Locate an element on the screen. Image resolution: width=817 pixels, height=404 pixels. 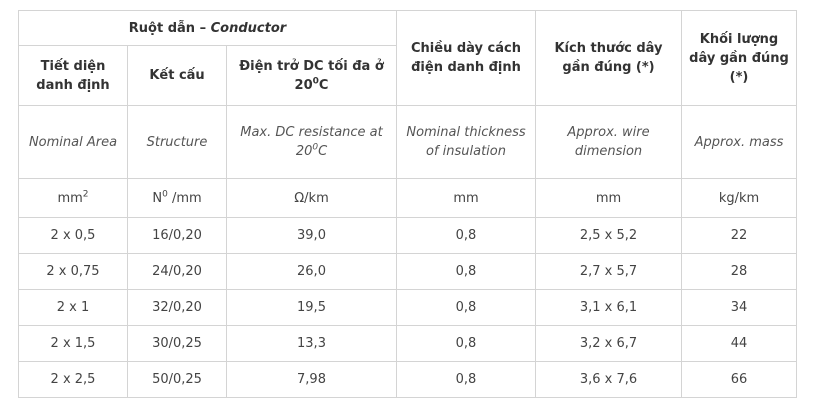
cell-text: N is located at coordinates (157, 198).